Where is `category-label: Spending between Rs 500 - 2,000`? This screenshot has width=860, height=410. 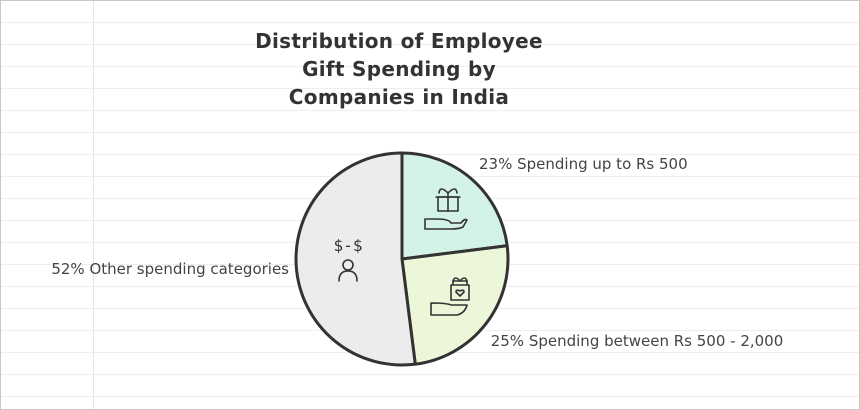 category-label: Spending between Rs 500 - 2,000 is located at coordinates (656, 341).